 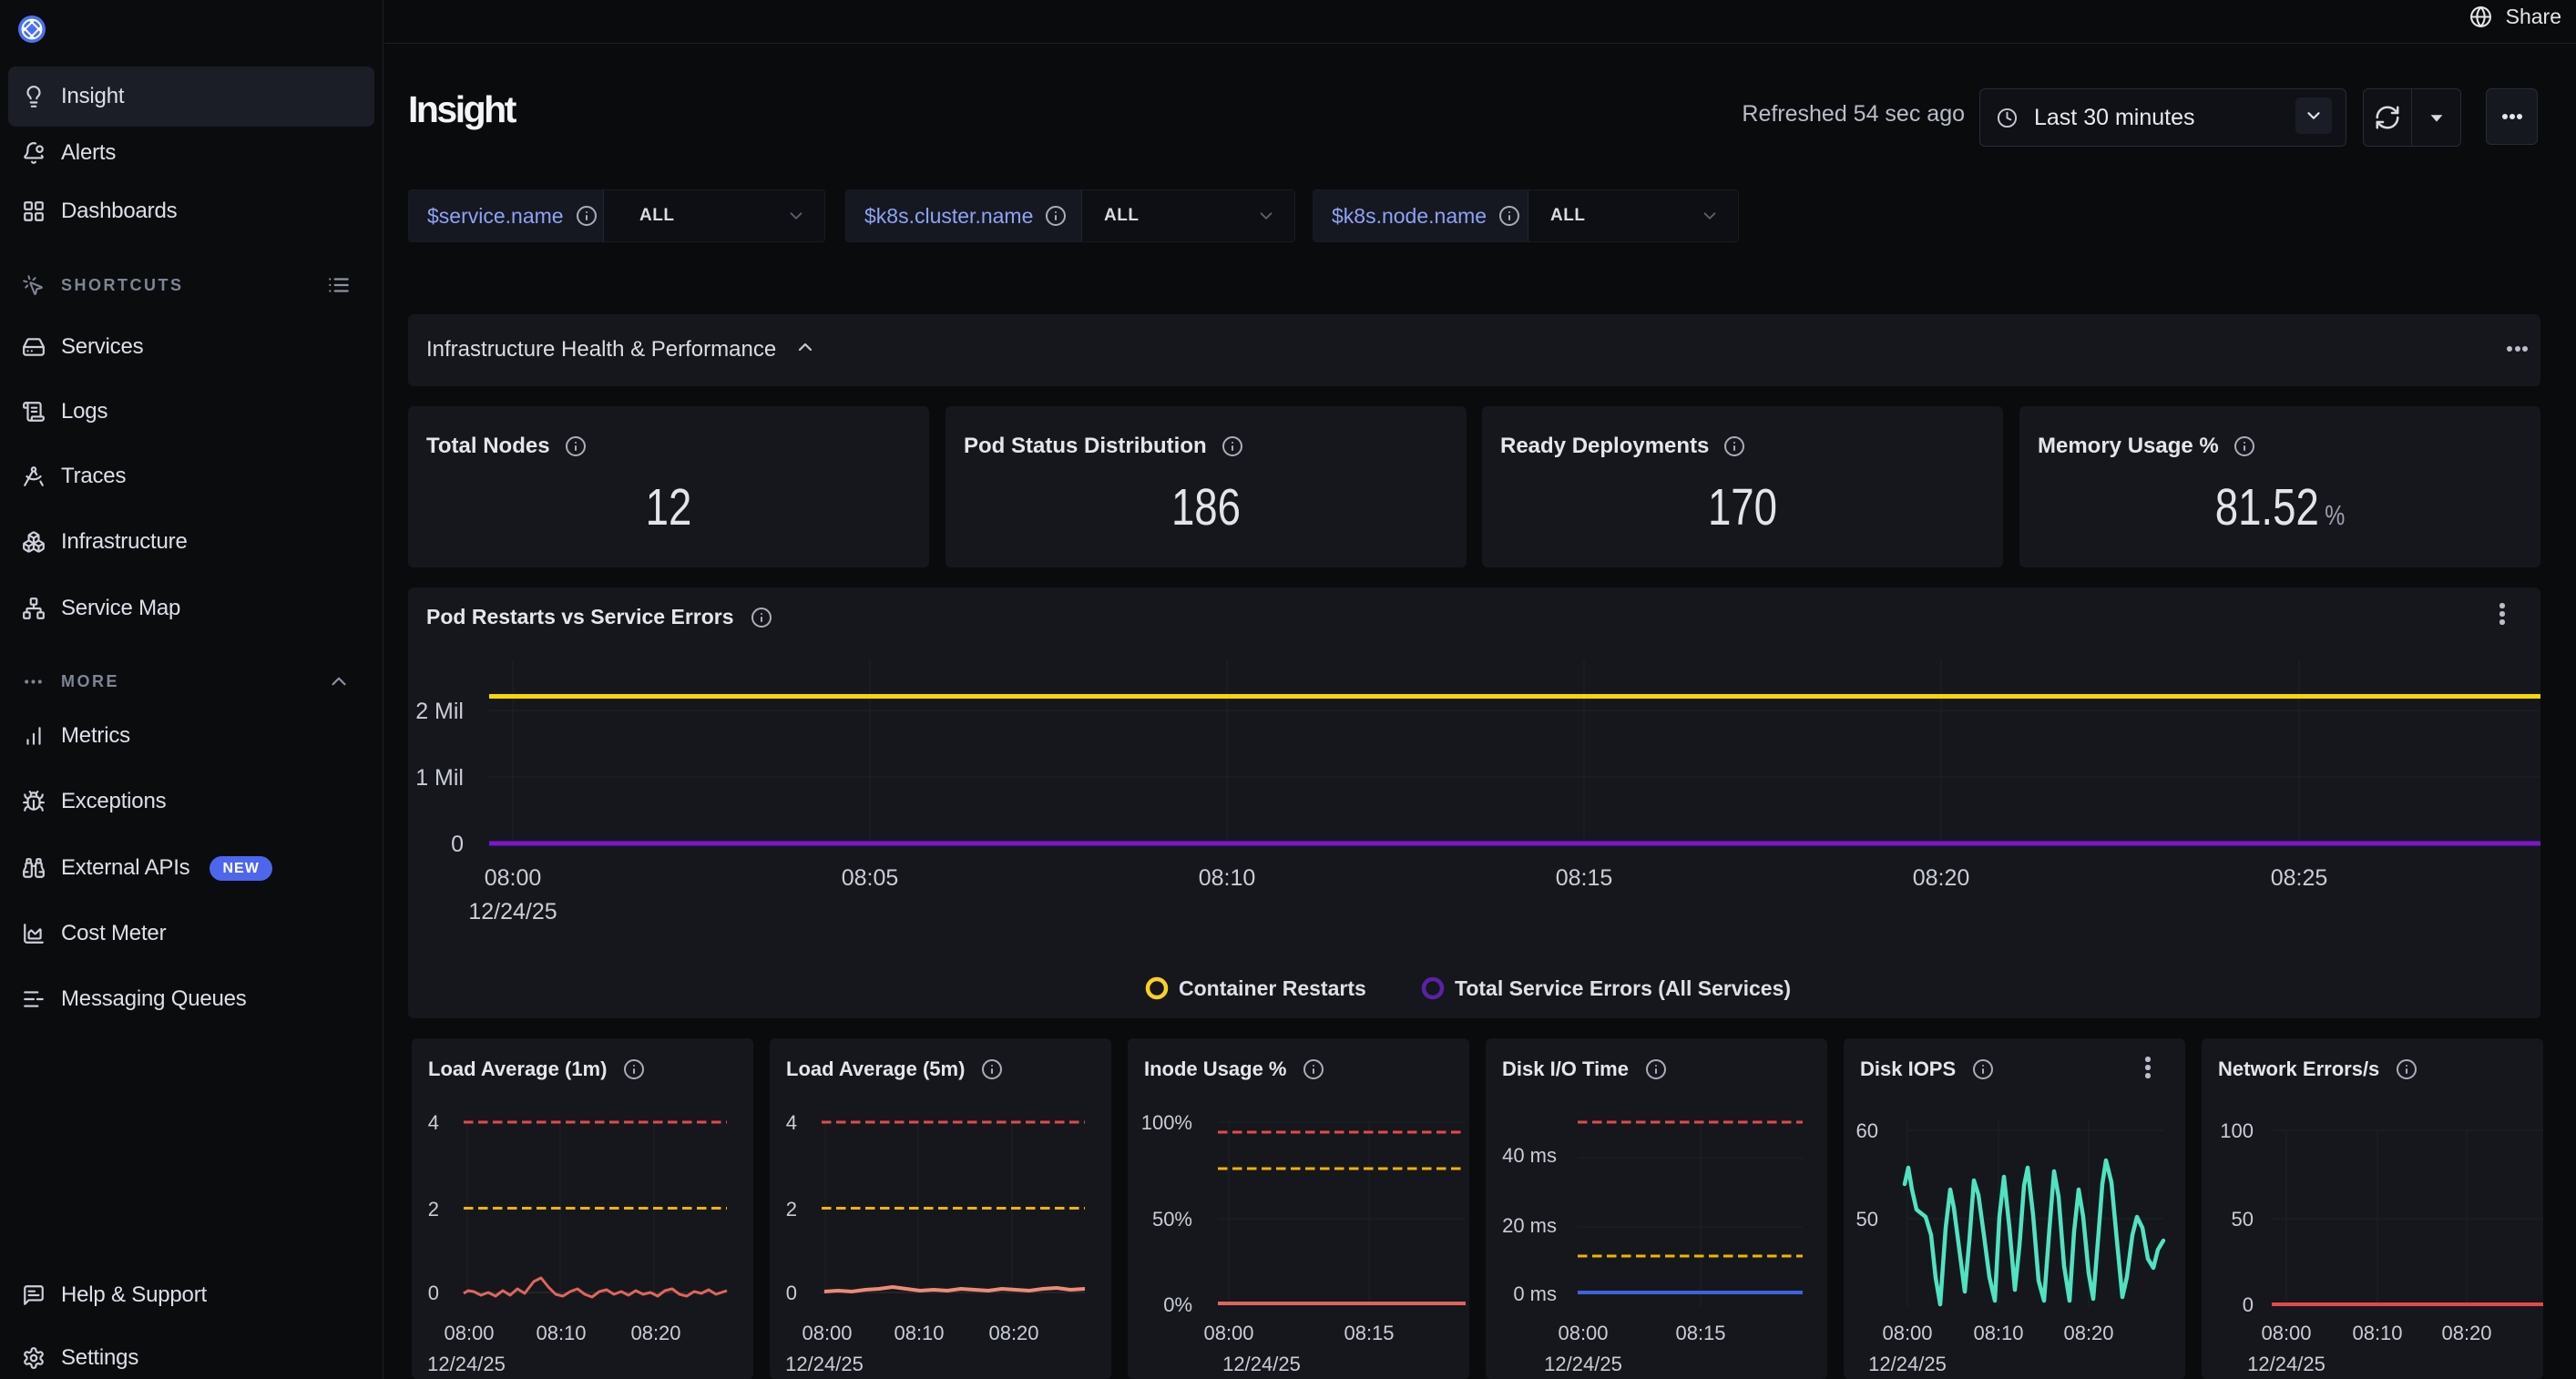 What do you see at coordinates (1172, 1220) in the screenshot?
I see `svg-text: 50%` at bounding box center [1172, 1220].